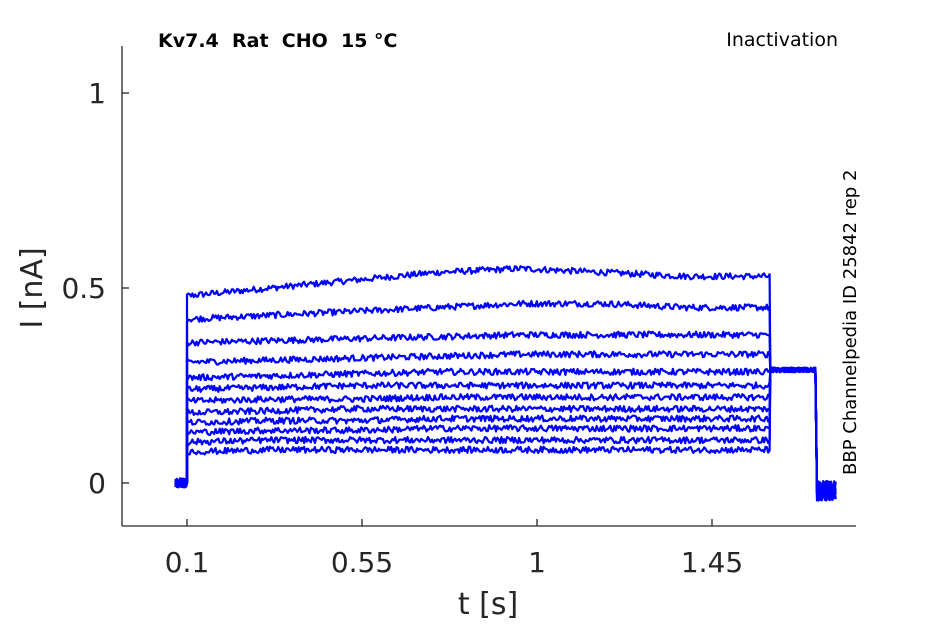 Image resolution: width=945 pixels, height=624 pixels. What do you see at coordinates (850, 322) in the screenshot?
I see `side-label: BBP Channelpedia ID 25842 rep 2` at bounding box center [850, 322].